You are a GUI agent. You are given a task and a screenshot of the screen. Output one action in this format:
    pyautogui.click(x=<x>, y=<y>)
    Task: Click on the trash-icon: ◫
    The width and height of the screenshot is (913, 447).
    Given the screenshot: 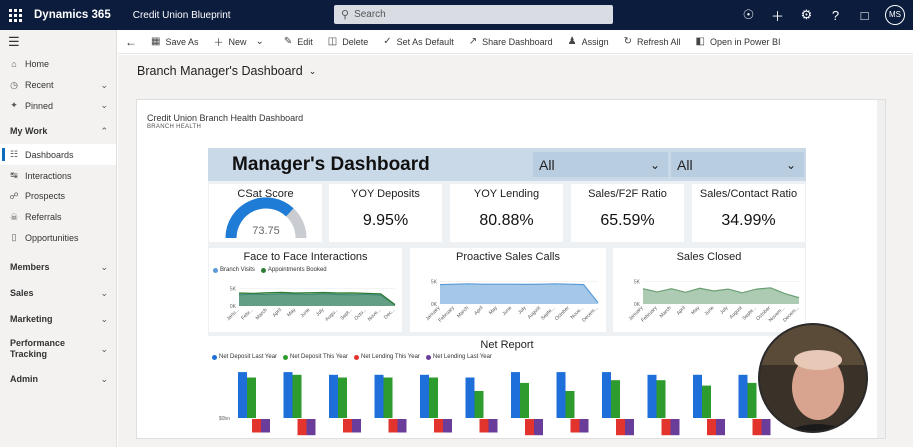 What is the action you would take?
    pyautogui.click(x=332, y=41)
    